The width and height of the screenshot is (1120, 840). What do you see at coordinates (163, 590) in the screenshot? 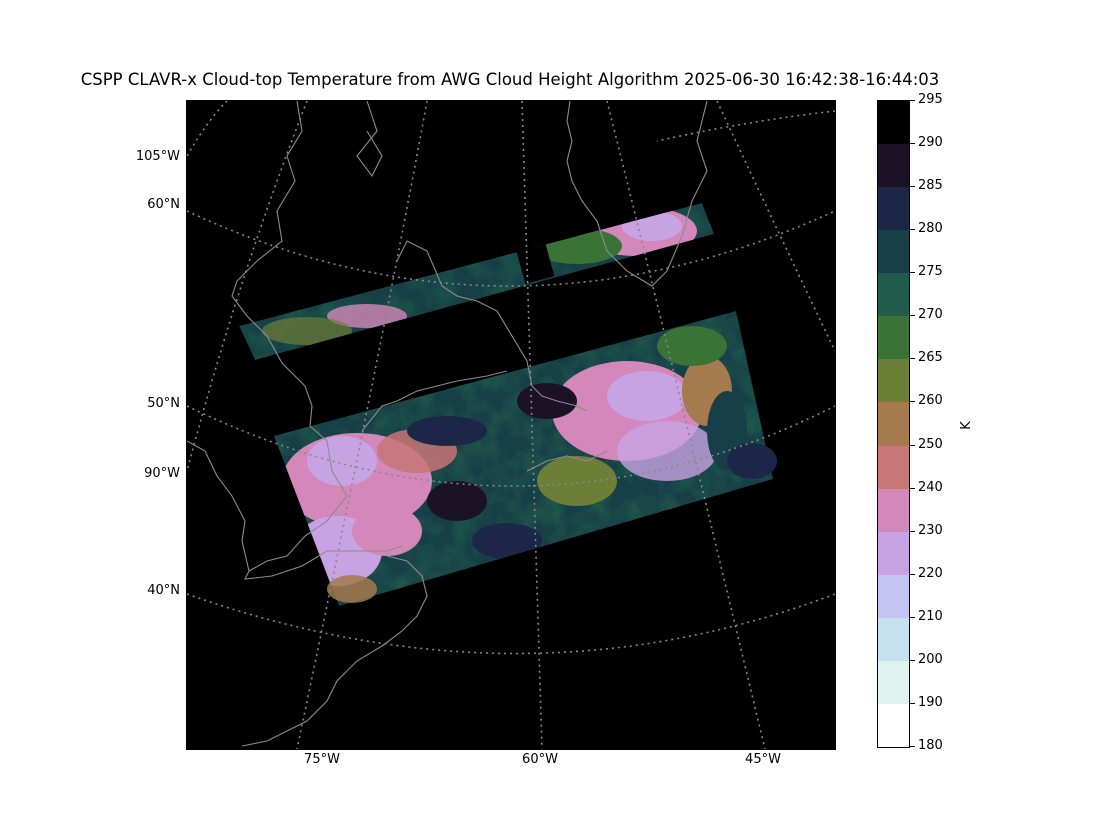
I see `lat-label: 40°N` at bounding box center [163, 590].